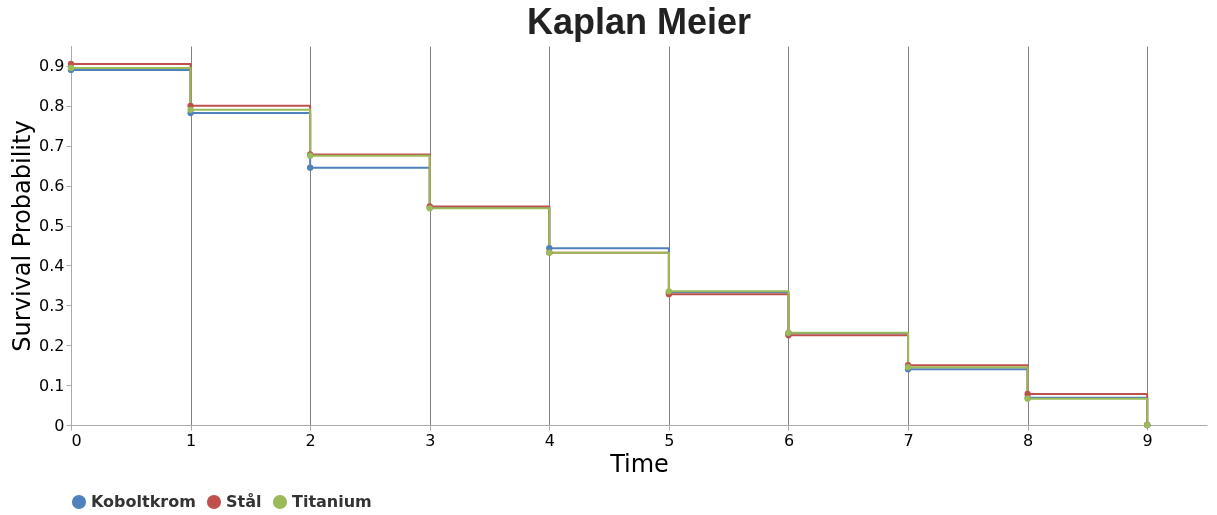  What do you see at coordinates (52, 106) in the screenshot?
I see `y-tick-label: 0.8` at bounding box center [52, 106].